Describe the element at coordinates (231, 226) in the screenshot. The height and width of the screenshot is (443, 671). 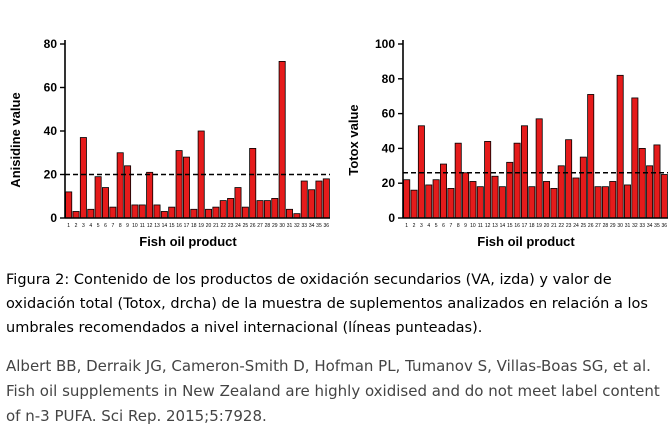
I see `x-tick-label: 23` at that location.